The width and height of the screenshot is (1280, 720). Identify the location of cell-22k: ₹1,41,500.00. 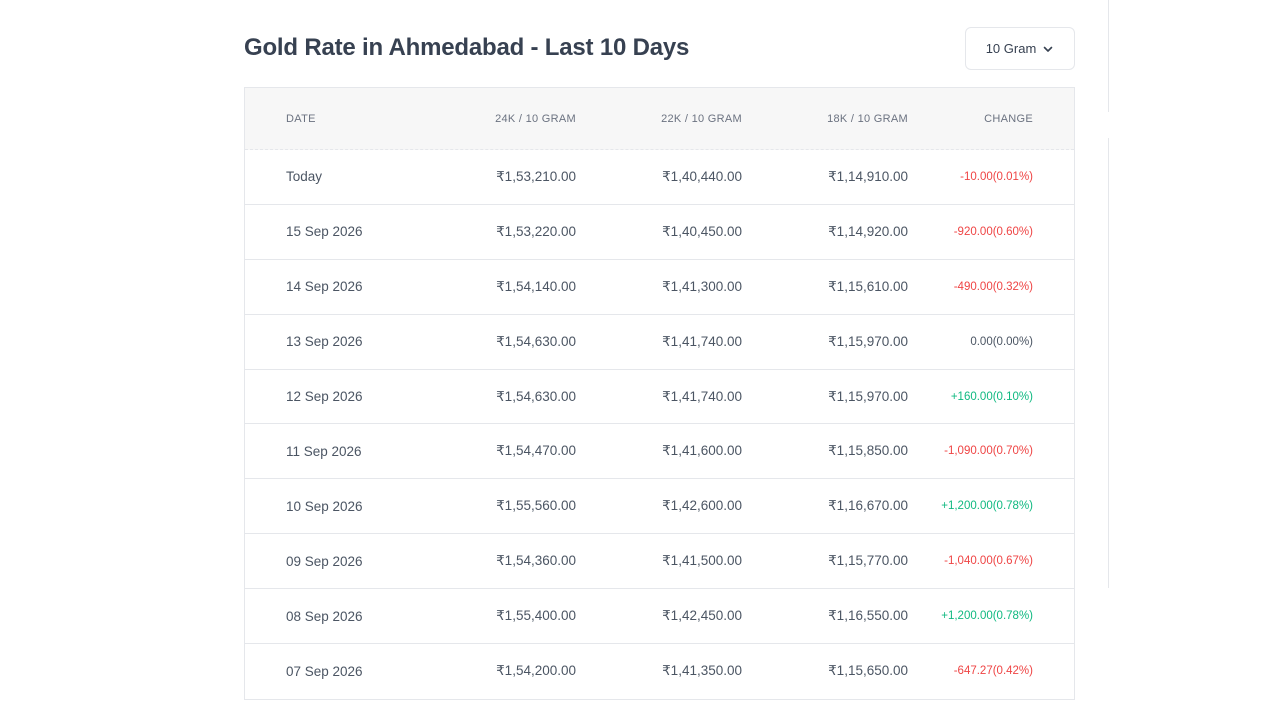
(702, 561).